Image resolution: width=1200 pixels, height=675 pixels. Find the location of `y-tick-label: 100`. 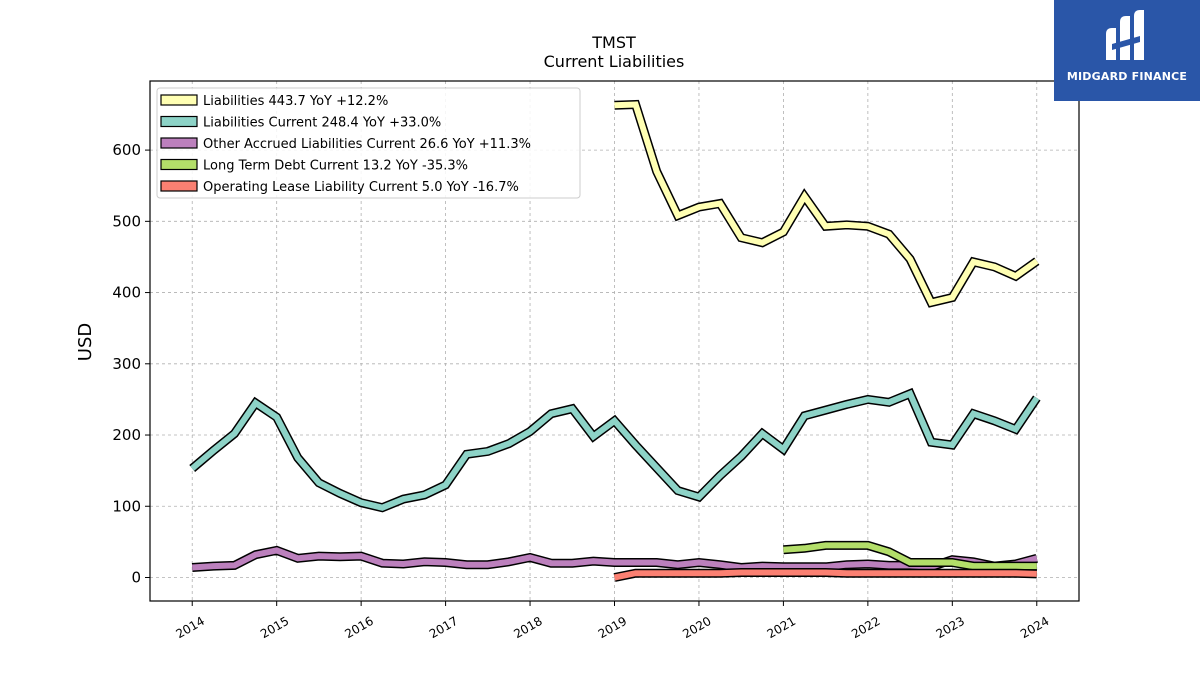

y-tick-label: 100 is located at coordinates (126, 506).